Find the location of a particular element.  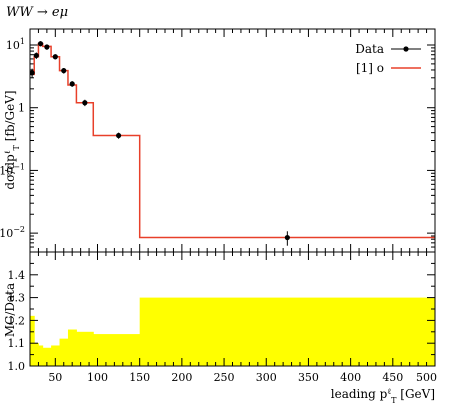

main-ytick-label: 10⁻² is located at coordinates (12, 232).